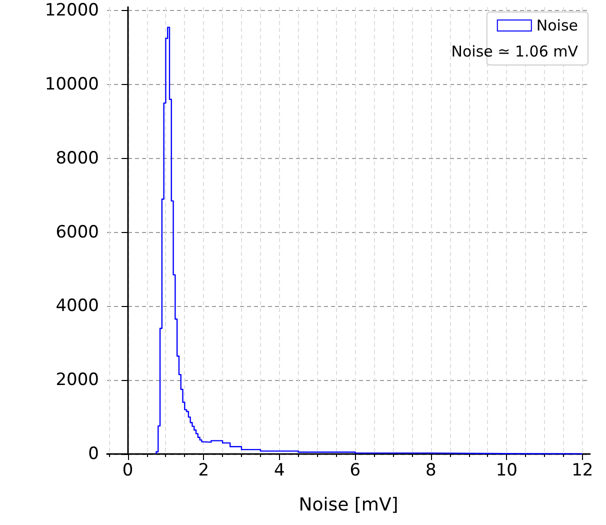 This screenshot has width=606, height=525. What do you see at coordinates (93, 454) in the screenshot?
I see `y-tick-label: 0` at bounding box center [93, 454].